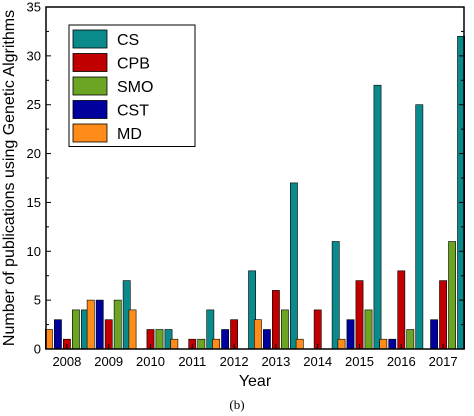 The width and height of the screenshot is (474, 416). What do you see at coordinates (90, 133) in the screenshot?
I see `legend-swatch-md` at bounding box center [90, 133].